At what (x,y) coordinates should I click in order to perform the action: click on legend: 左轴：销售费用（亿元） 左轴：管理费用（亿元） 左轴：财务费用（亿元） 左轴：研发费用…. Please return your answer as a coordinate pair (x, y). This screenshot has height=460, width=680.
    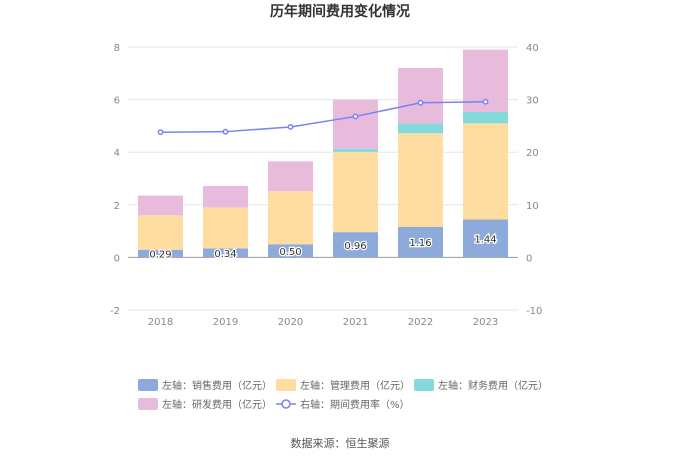
    Looking at the image, I should click on (343, 395).